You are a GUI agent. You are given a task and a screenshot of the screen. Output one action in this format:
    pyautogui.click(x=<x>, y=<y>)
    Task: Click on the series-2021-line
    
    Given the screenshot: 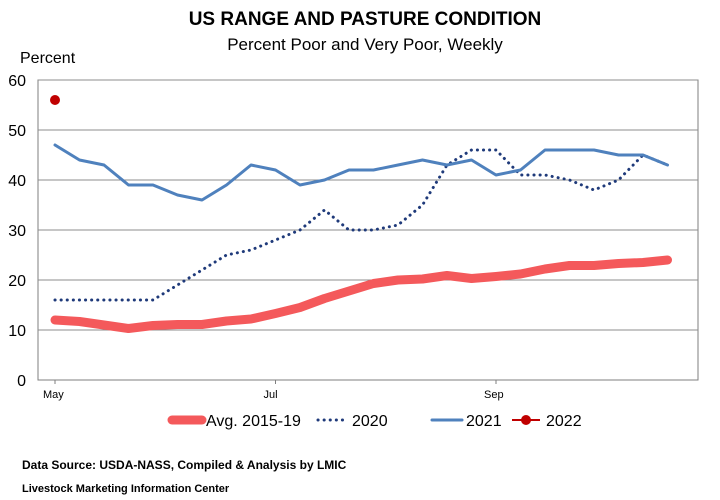 What is the action you would take?
    pyautogui.click(x=361, y=172)
    